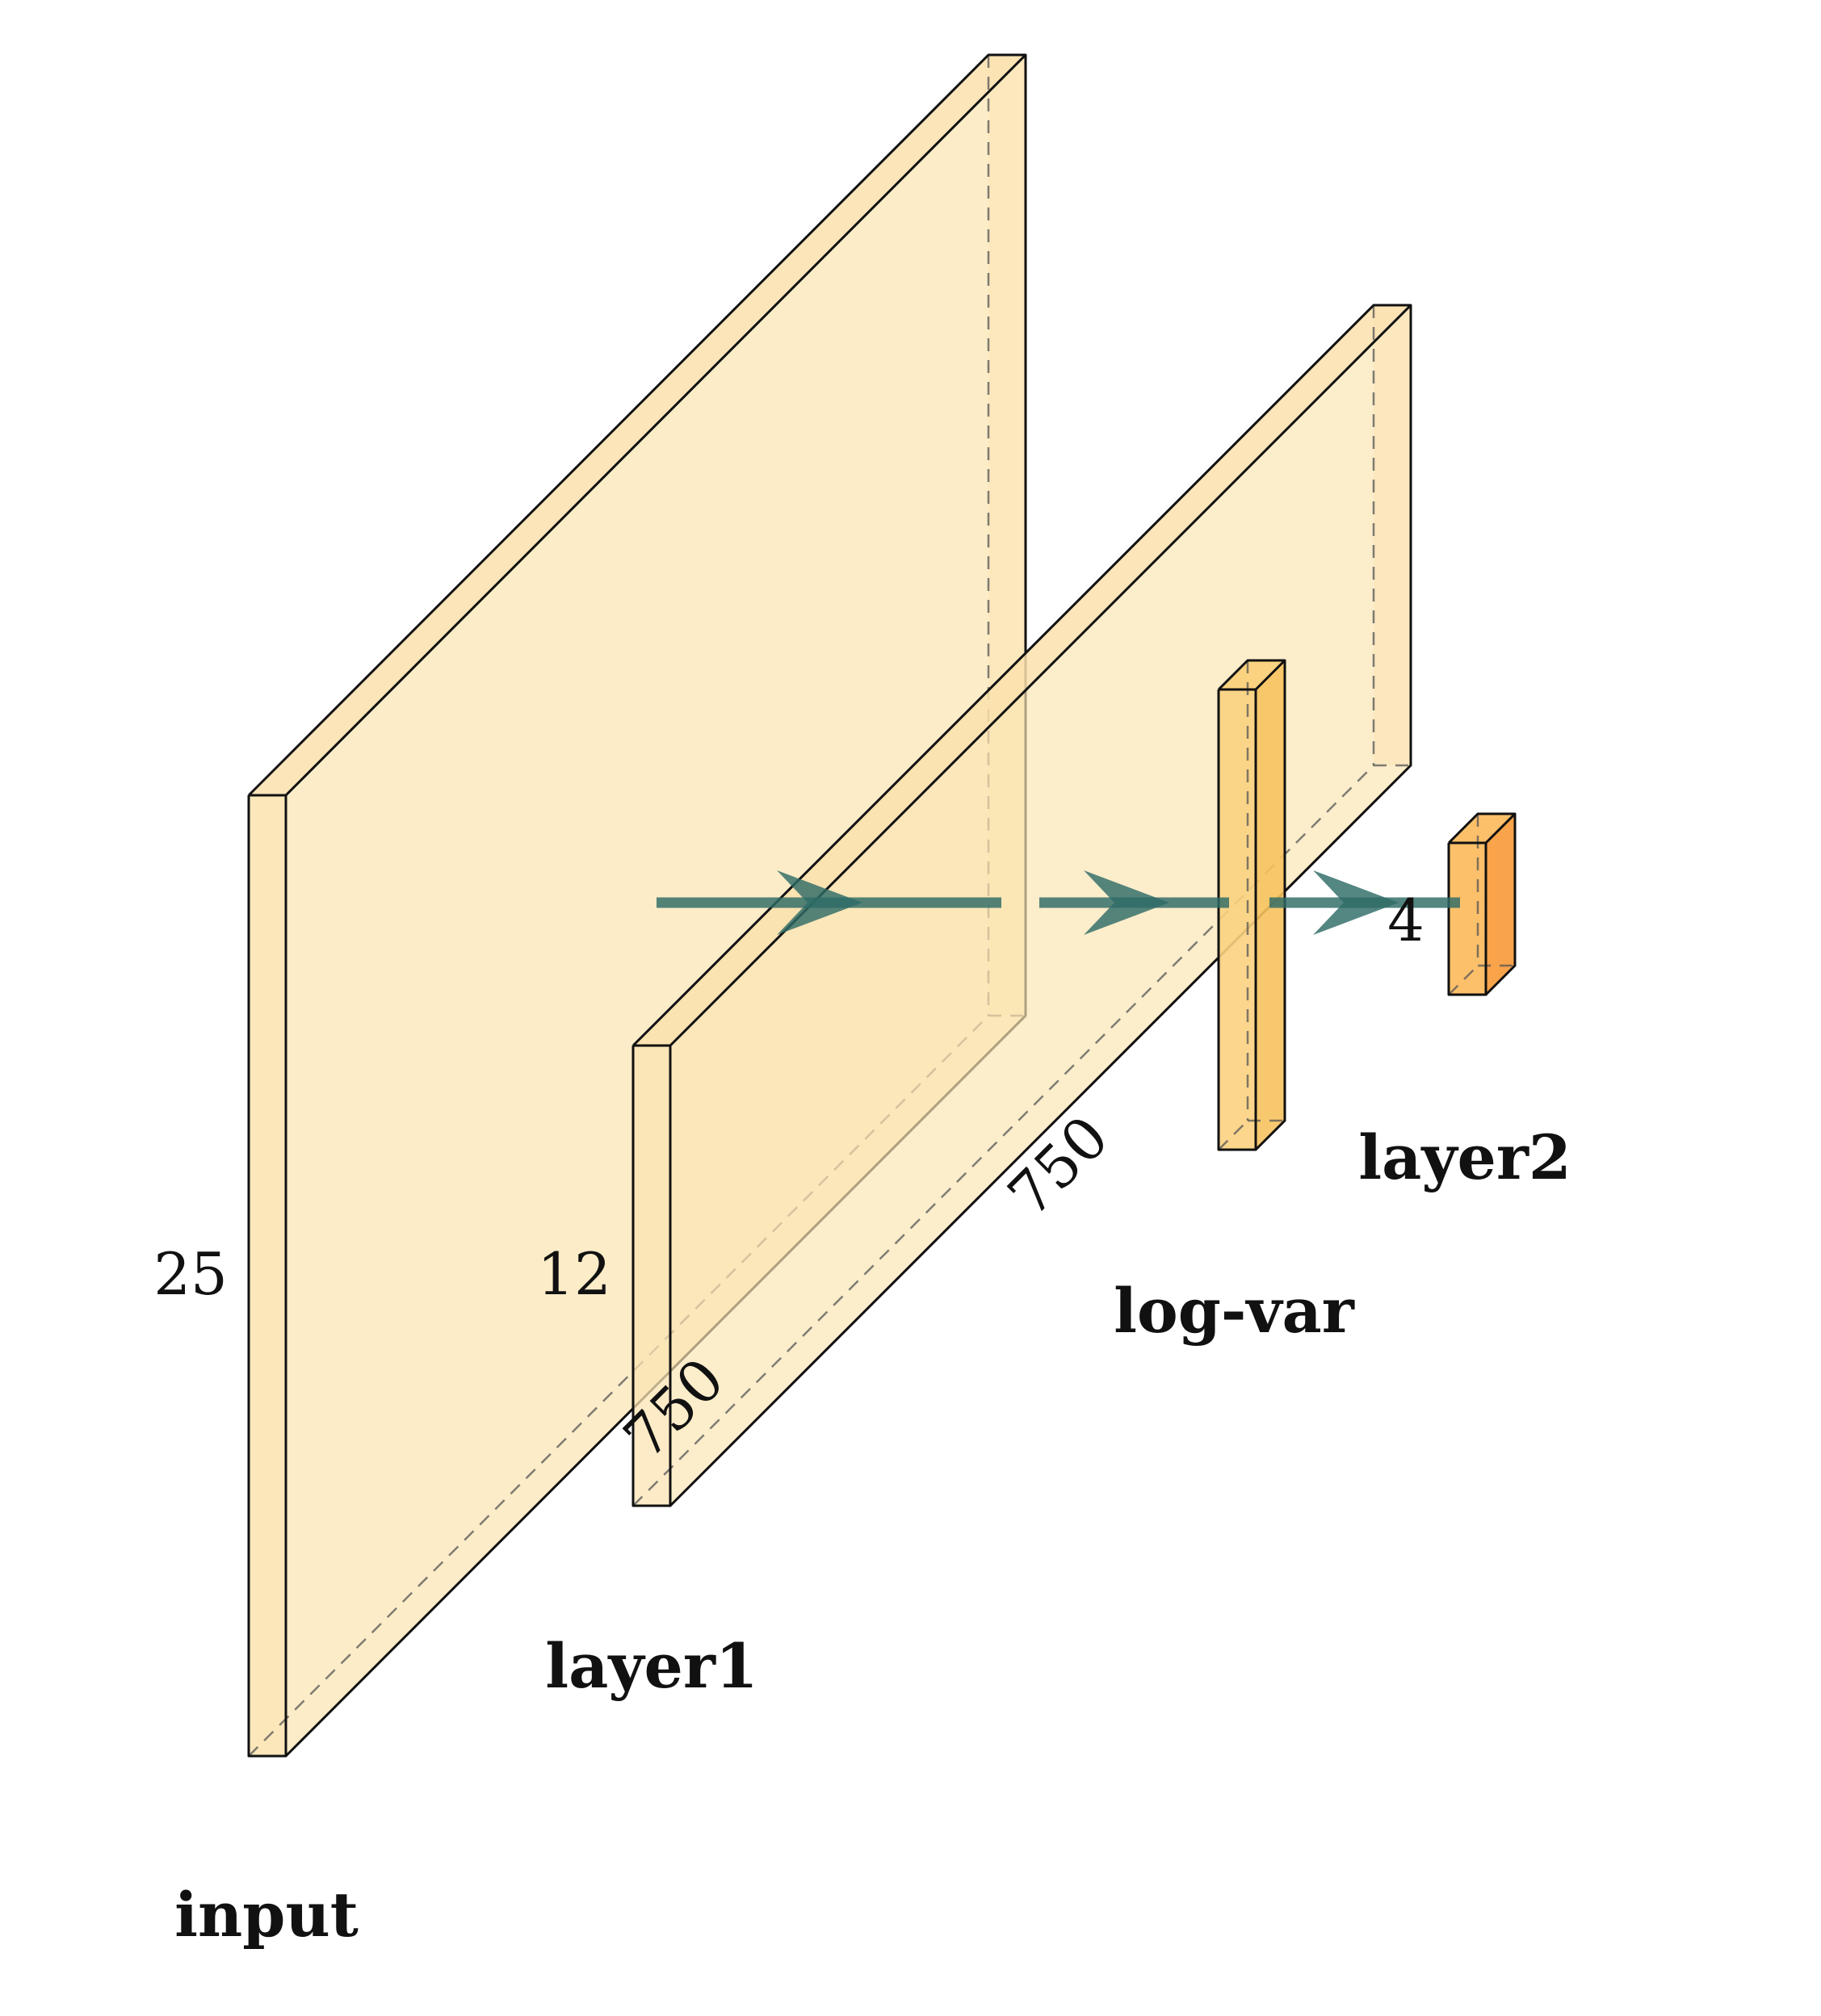 The width and height of the screenshot is (1821, 2016). What do you see at coordinates (1463, 980) in the screenshot?
I see `layer2-hidden-edge` at bounding box center [1463, 980].